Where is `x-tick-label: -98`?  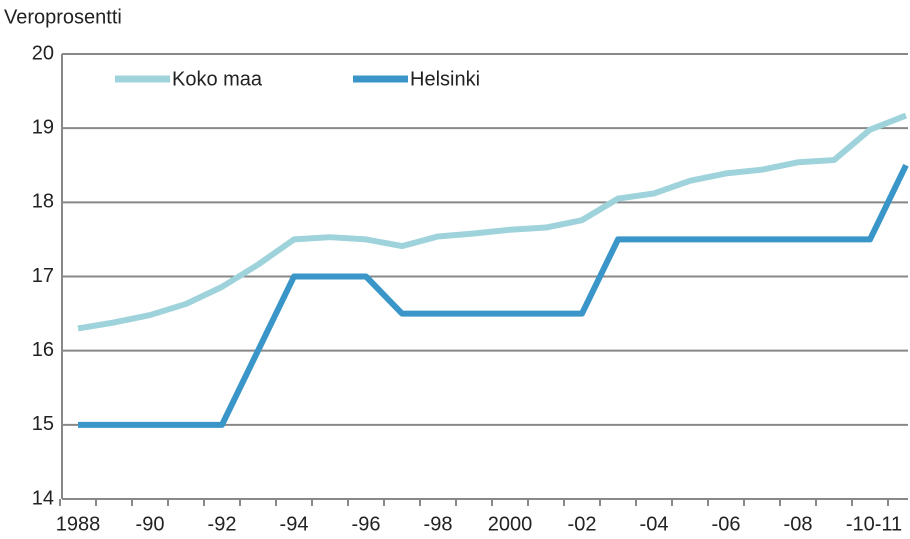 x-tick-label: -98 is located at coordinates (438, 524).